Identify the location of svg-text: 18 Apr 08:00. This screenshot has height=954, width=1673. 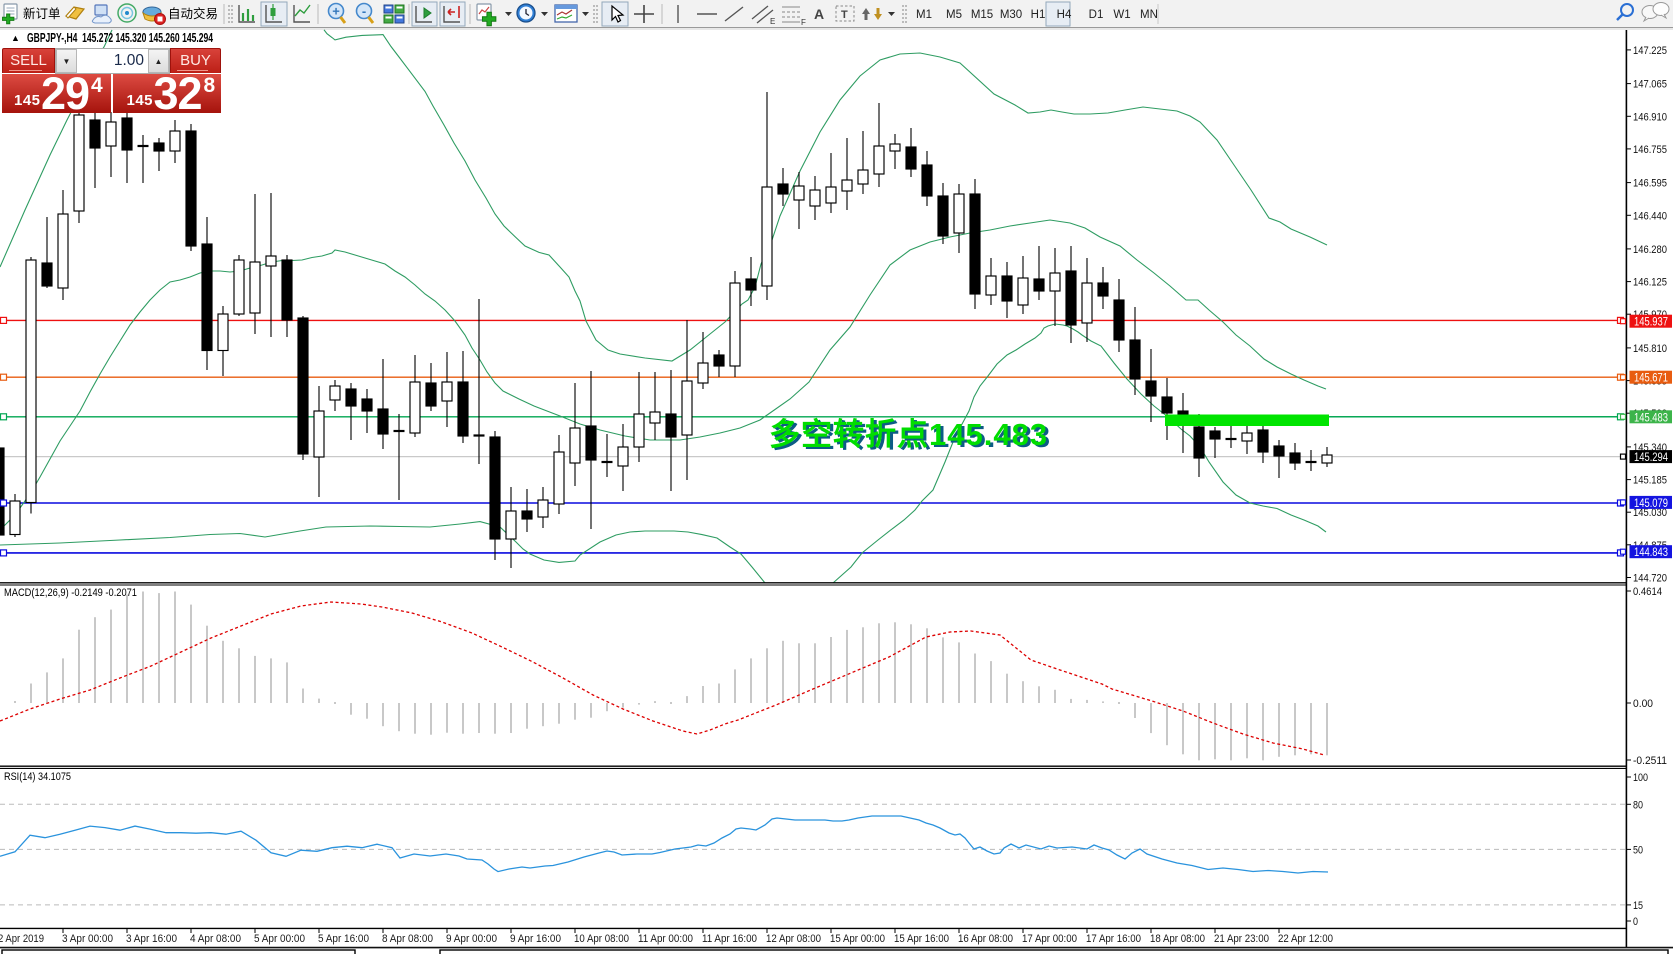
(1177, 939).